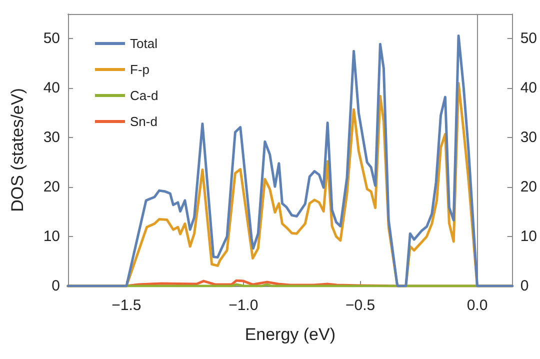 The height and width of the screenshot is (359, 540). Describe the element at coordinates (524, 286) in the screenshot. I see `y2-tick-label: 0` at that location.